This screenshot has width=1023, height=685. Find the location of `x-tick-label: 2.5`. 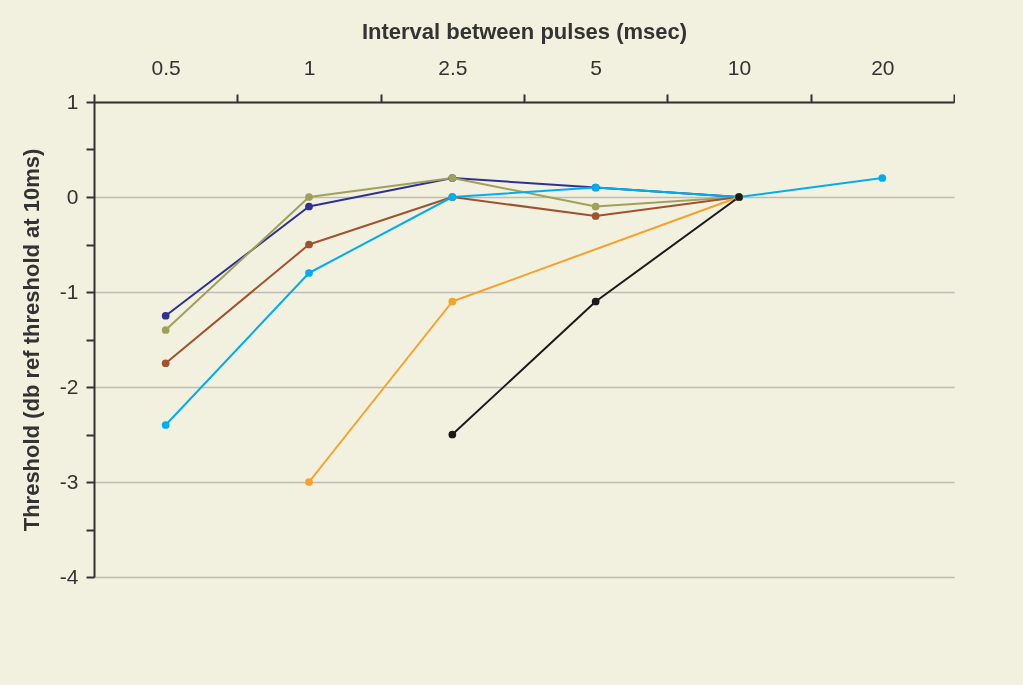

x-tick-label: 2.5 is located at coordinates (453, 67).